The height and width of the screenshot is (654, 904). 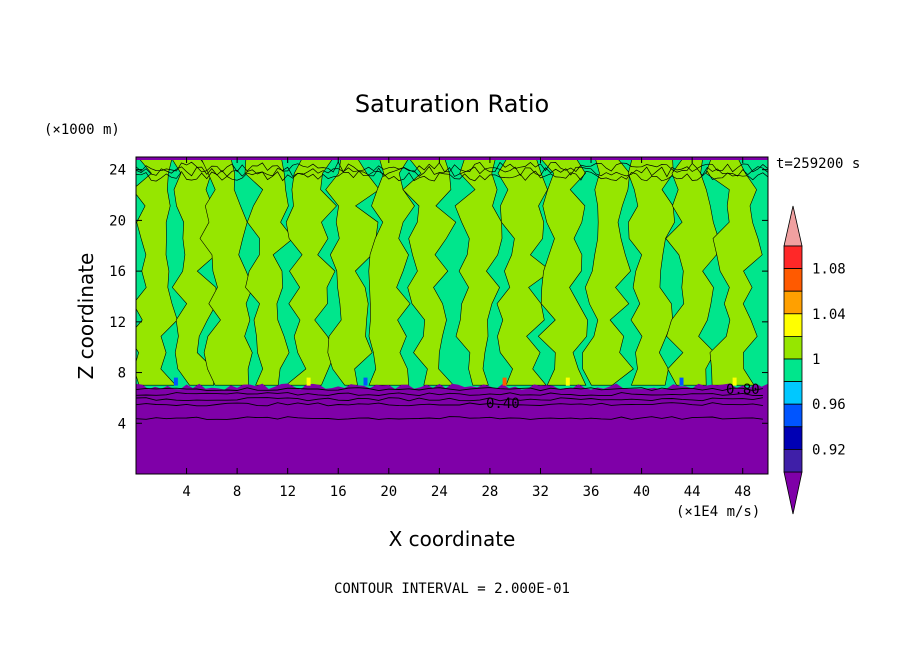 What do you see at coordinates (829, 405) in the screenshot?
I see `colorbar-label: 0.96` at bounding box center [829, 405].